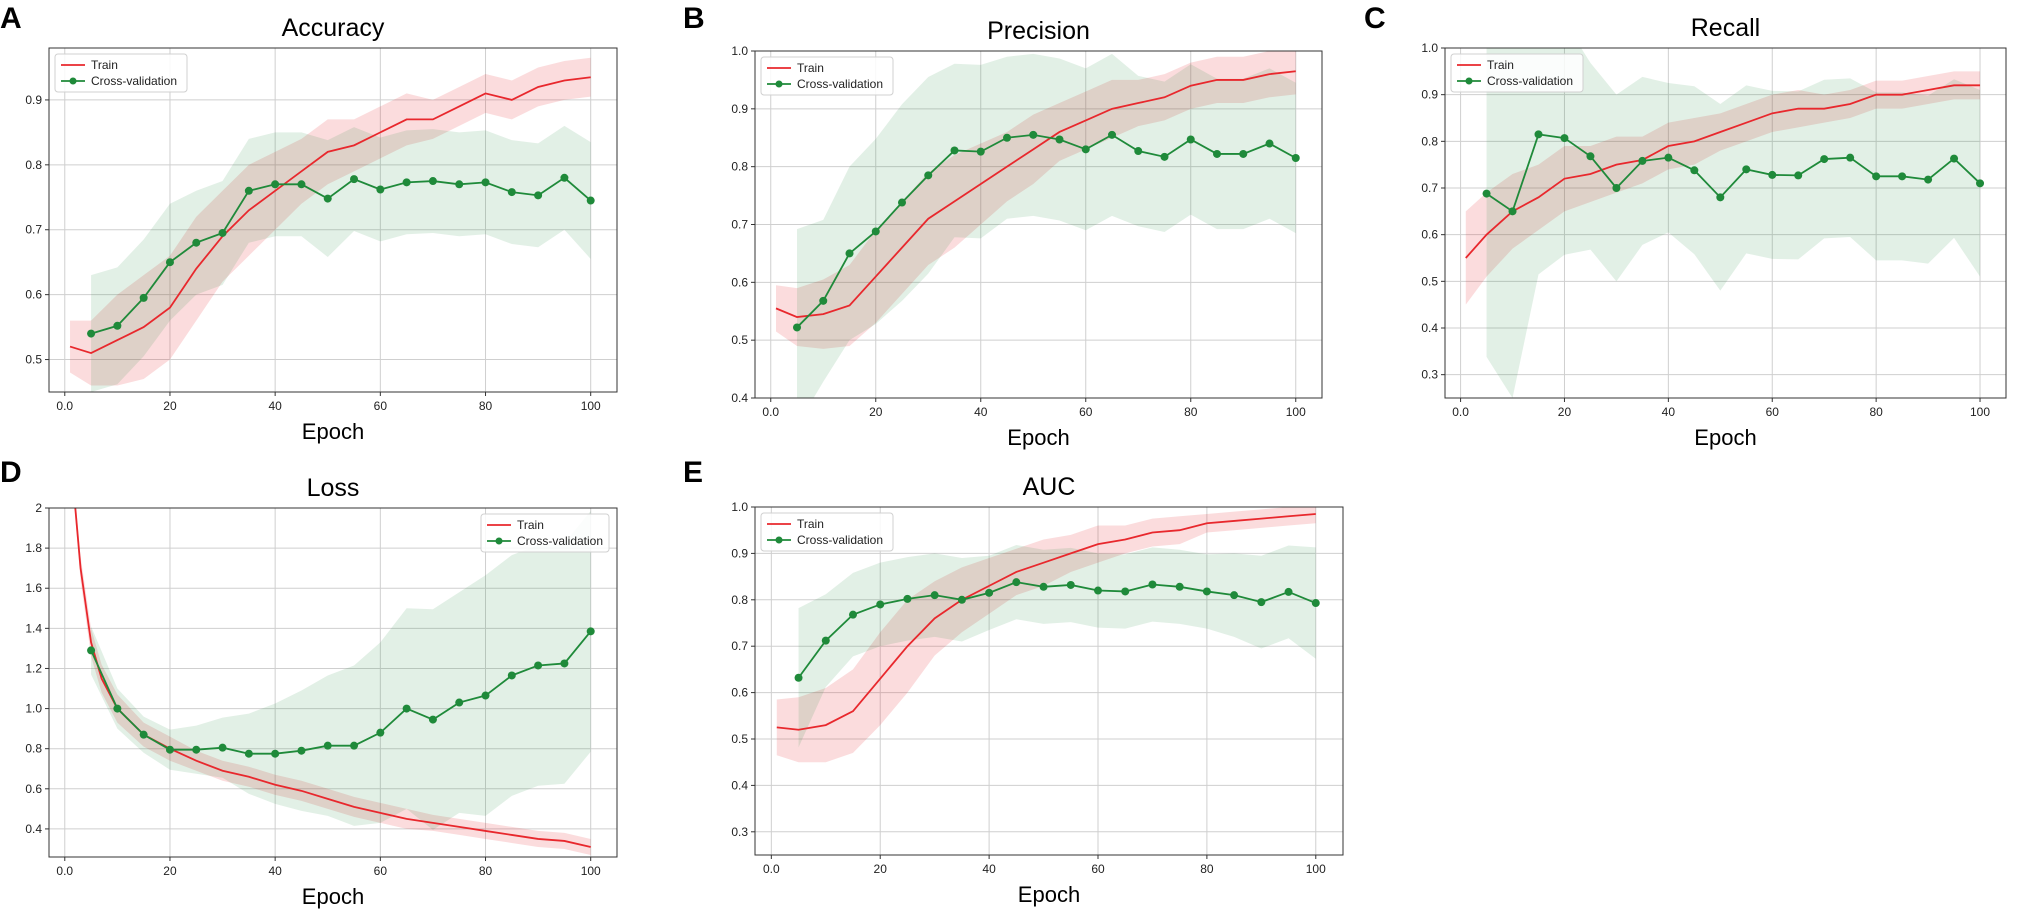 Image resolution: width=2032 pixels, height=911 pixels. What do you see at coordinates (33, 628) in the screenshot?
I see `y-tick-label: 1.4` at bounding box center [33, 628].